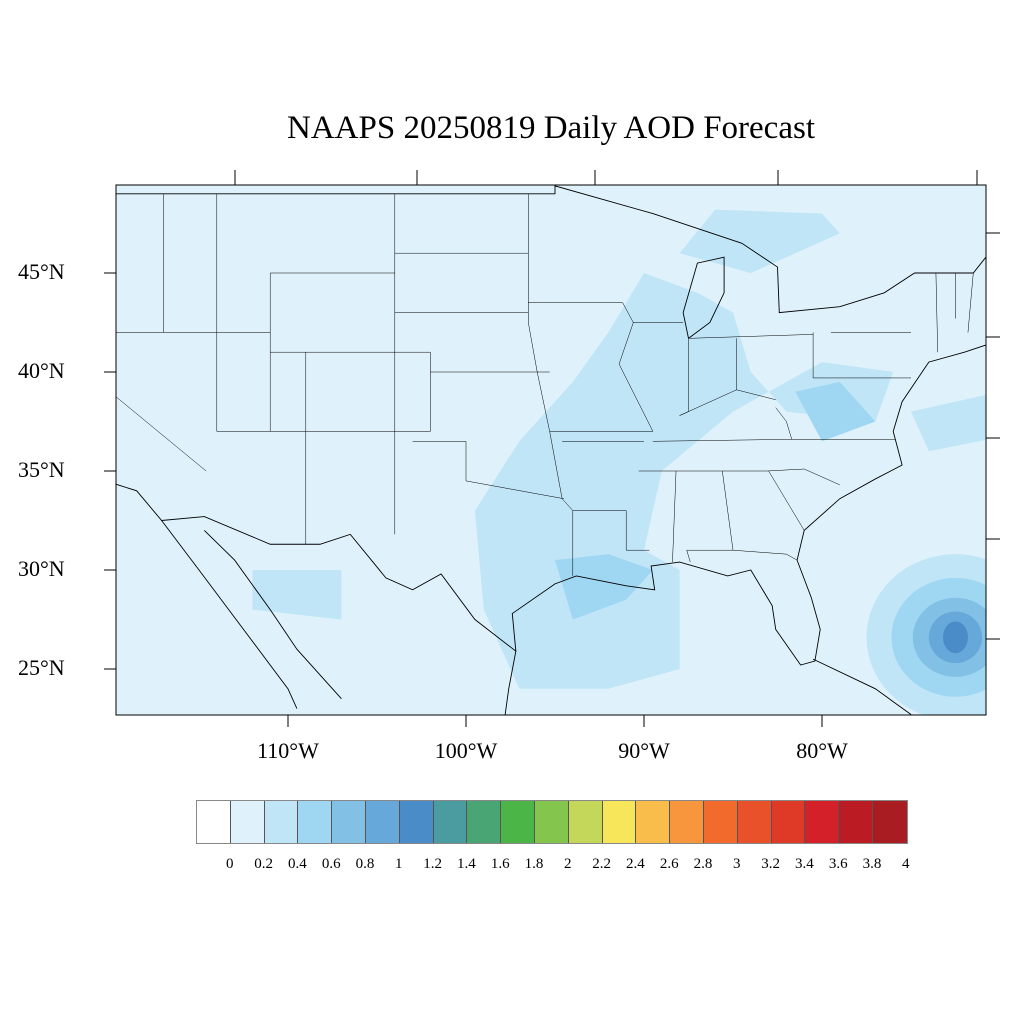 The image size is (1024, 1024). I want to click on colorbar-label: 4, so click(906, 864).